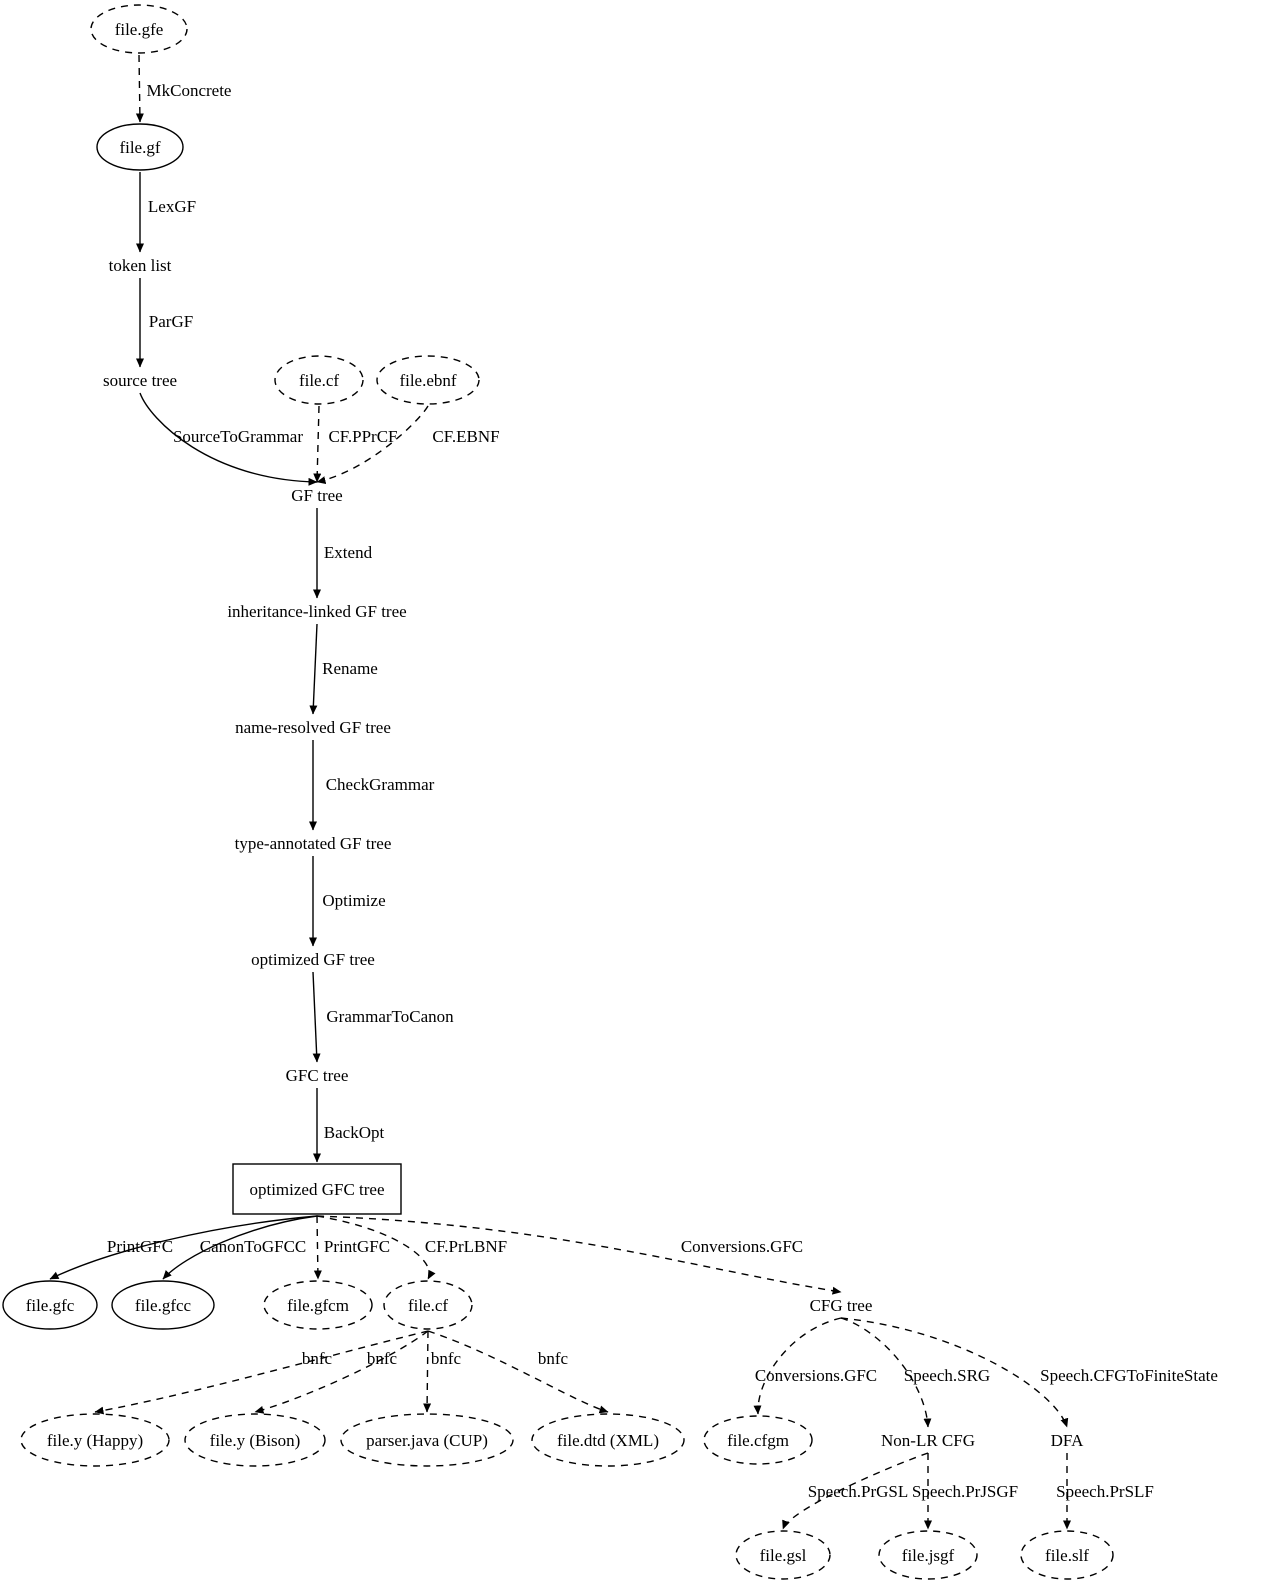 This screenshot has width=1284, height=1588. Describe the element at coordinates (357, 1246) in the screenshot. I see `edge-label-e15: PrintGFC` at that location.